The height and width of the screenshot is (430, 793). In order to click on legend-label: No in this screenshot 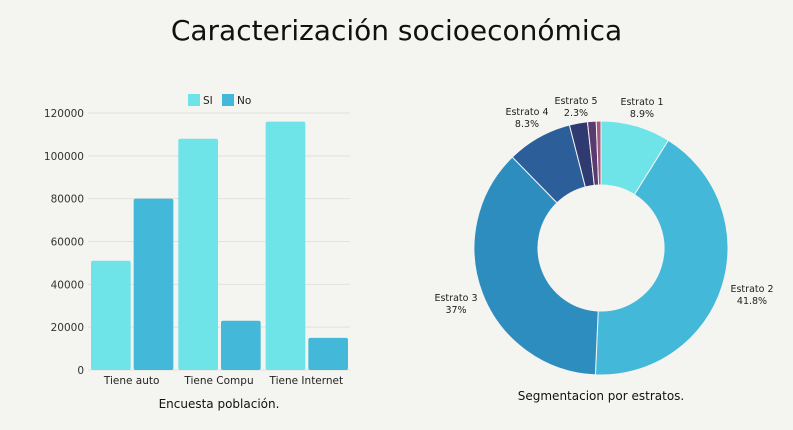, I will do `click(244, 101)`.